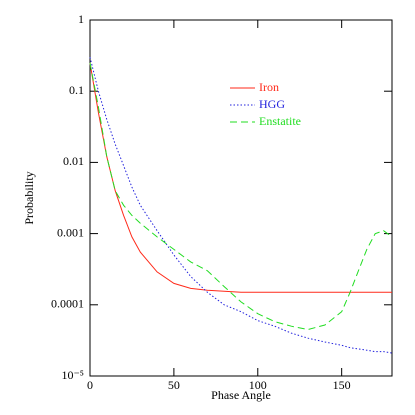 The height and width of the screenshot is (415, 415). I want to click on legend-label: Iron, so click(269, 87).